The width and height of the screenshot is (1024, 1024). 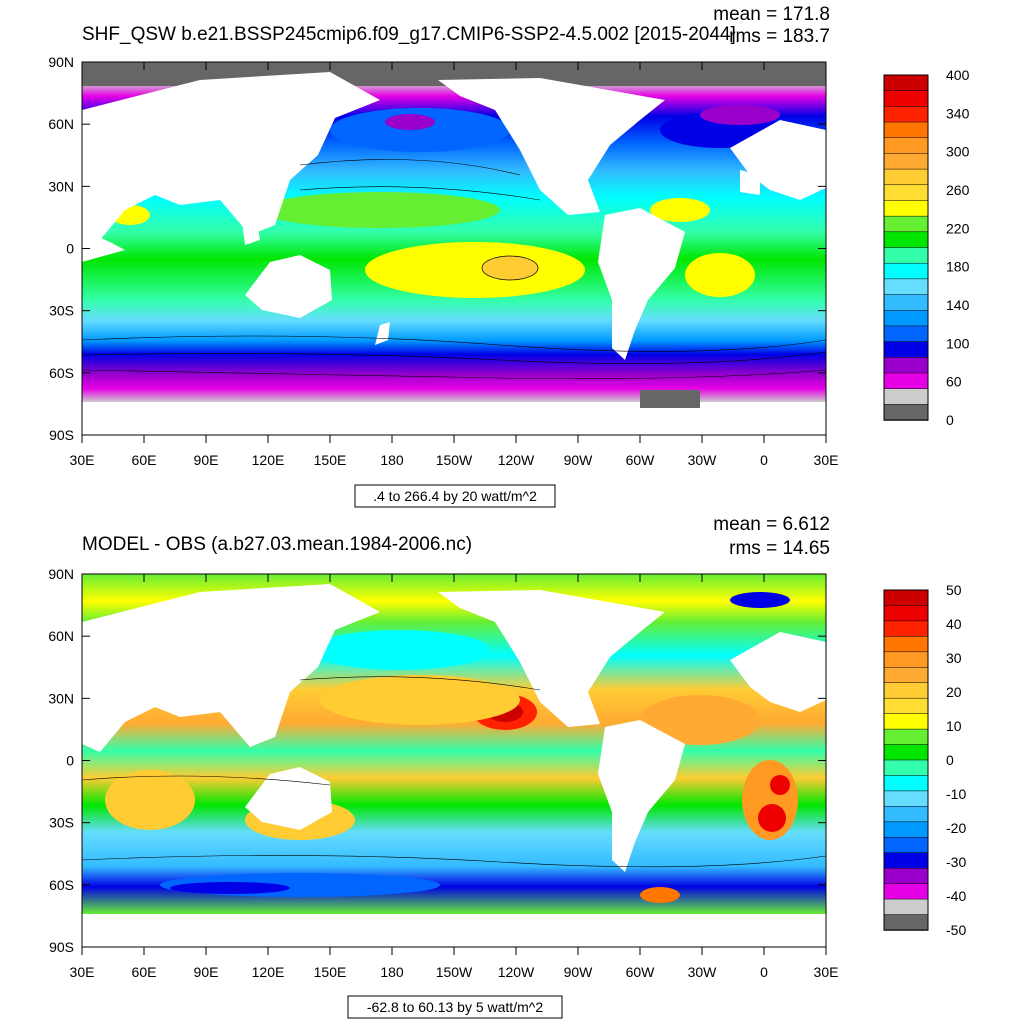 I want to click on colorbar-label: -10, so click(x=956, y=794).